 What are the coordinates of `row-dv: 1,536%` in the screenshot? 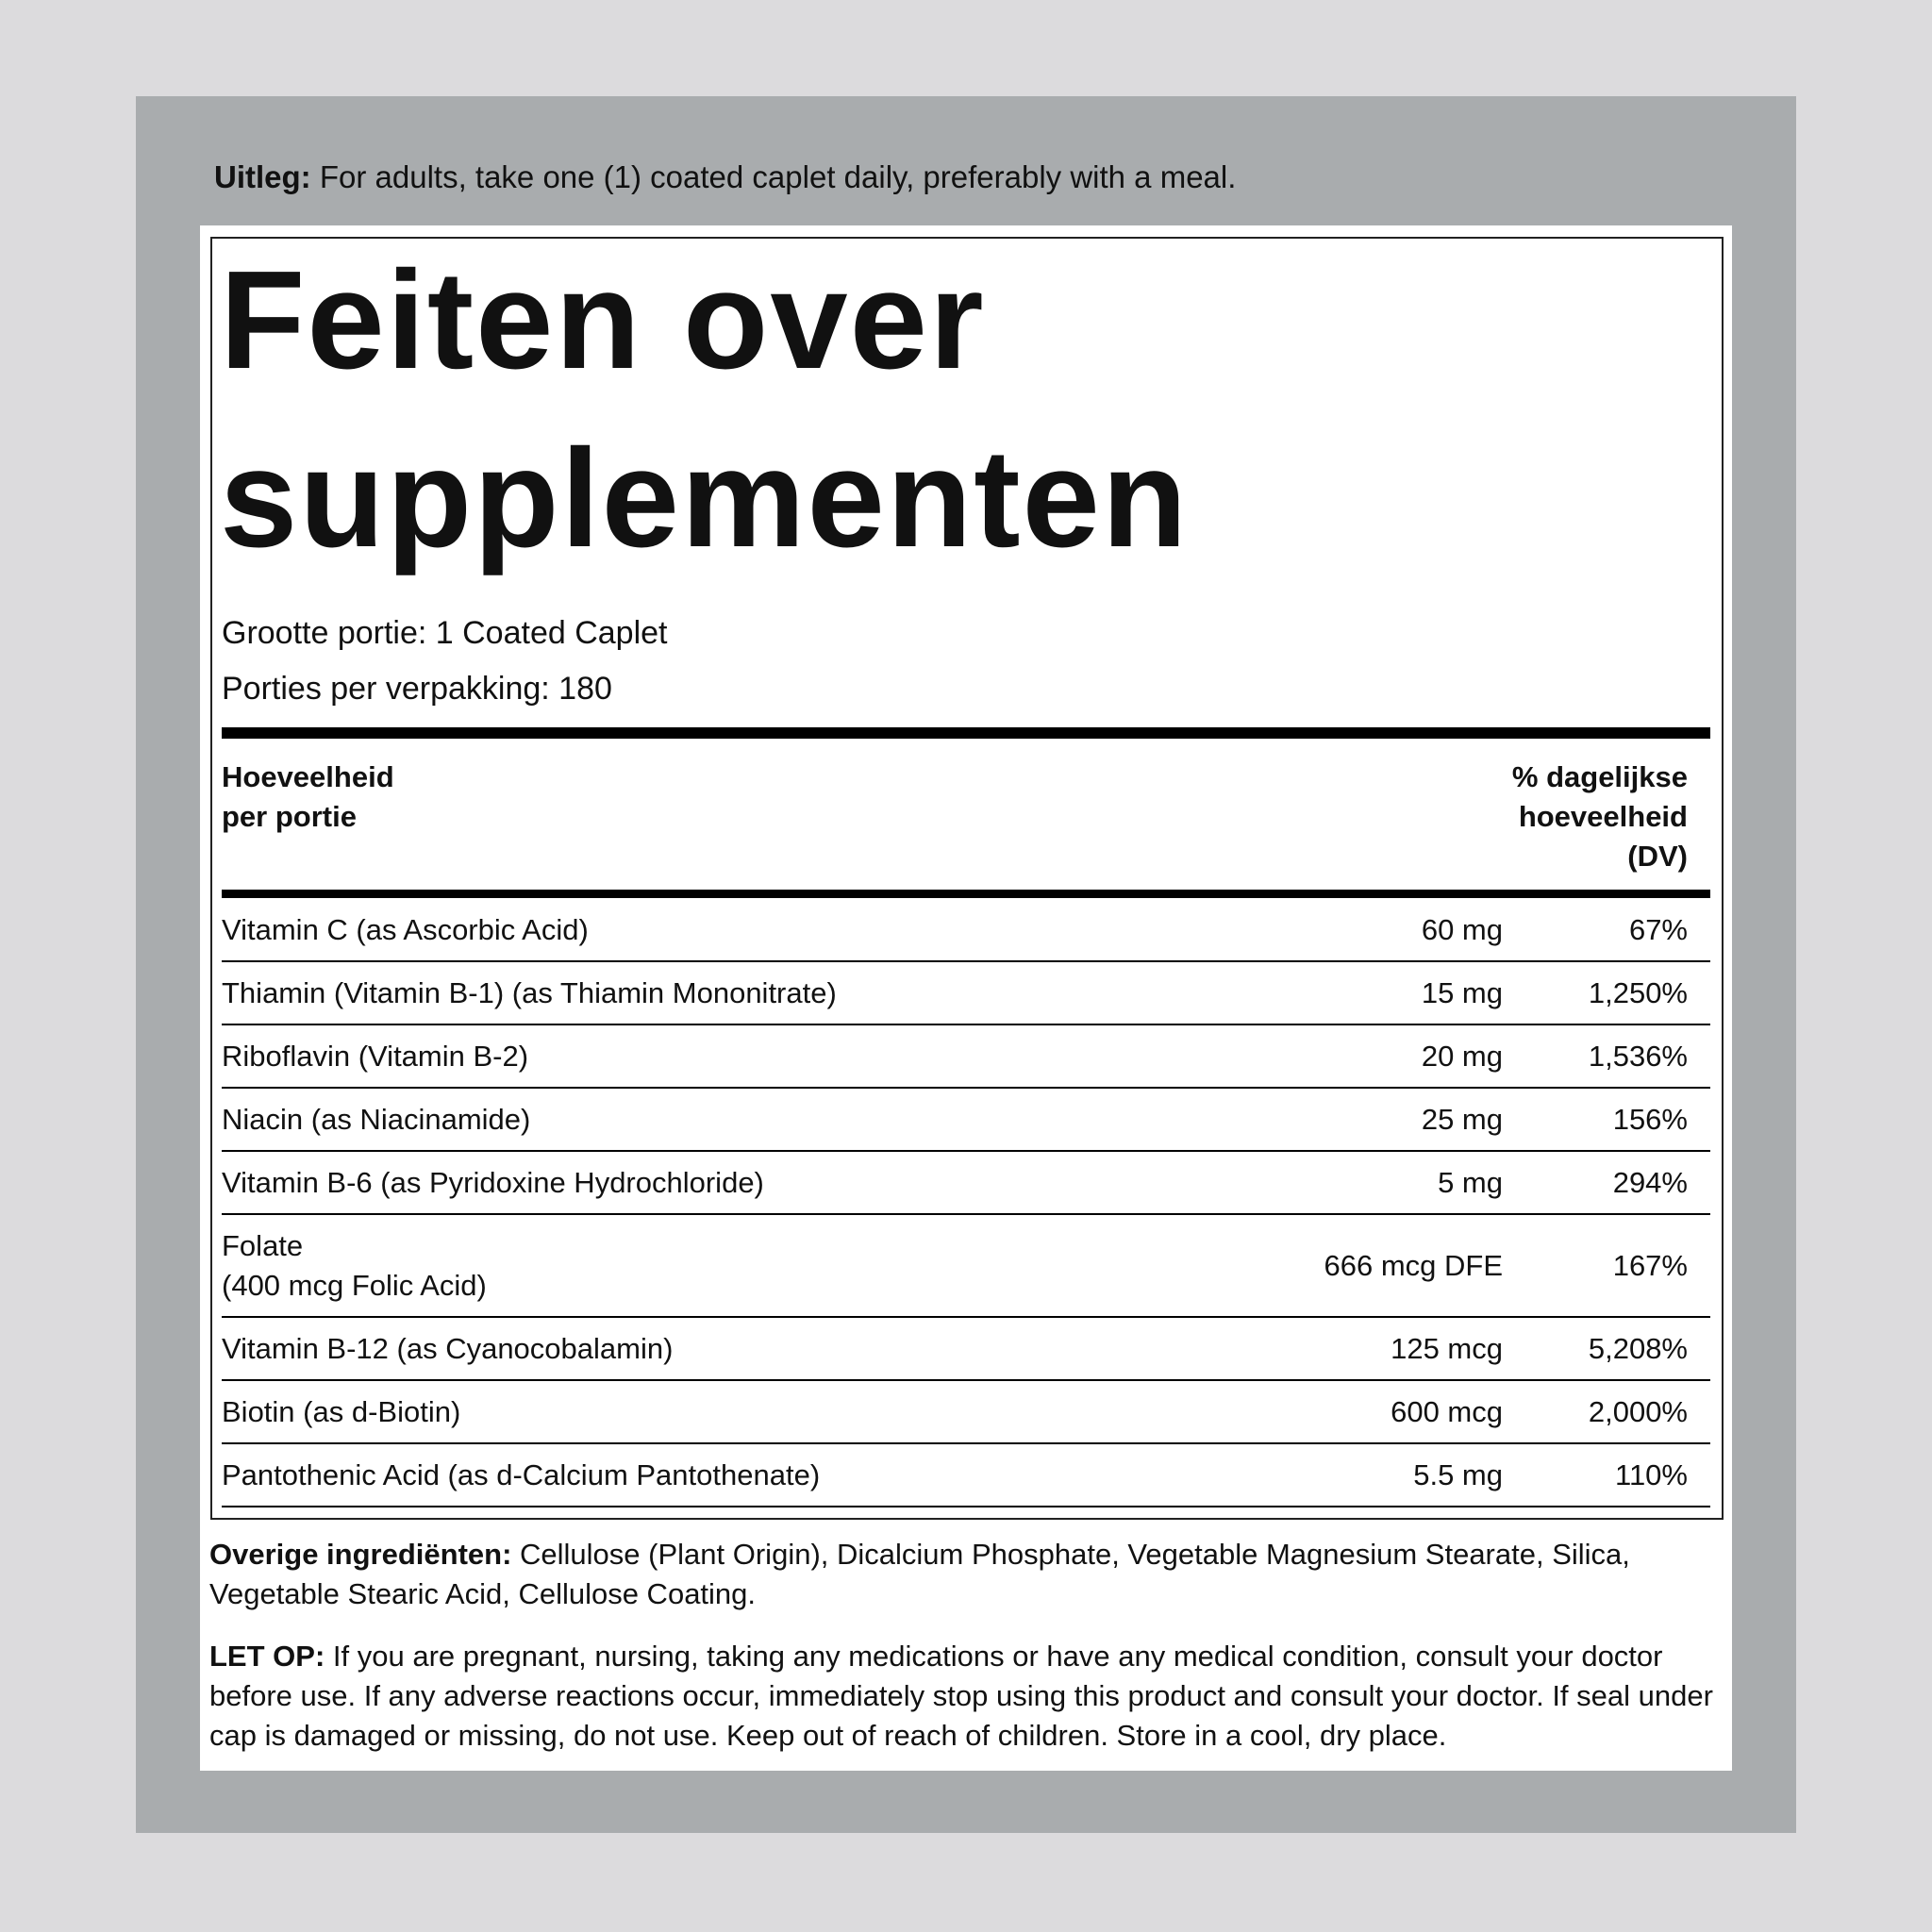 It's located at (1638, 1056).